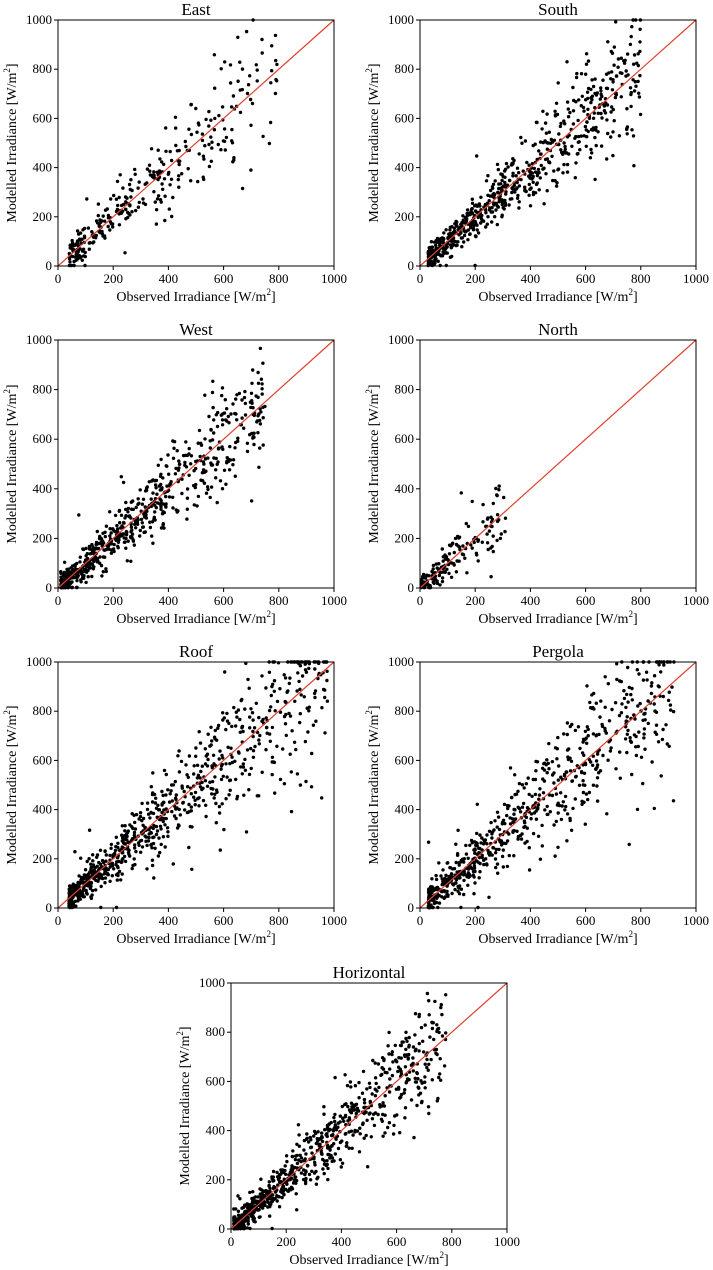 This screenshot has height=1270, width=713. What do you see at coordinates (586, 600) in the screenshot?
I see `x-tick-label: 600` at bounding box center [586, 600].